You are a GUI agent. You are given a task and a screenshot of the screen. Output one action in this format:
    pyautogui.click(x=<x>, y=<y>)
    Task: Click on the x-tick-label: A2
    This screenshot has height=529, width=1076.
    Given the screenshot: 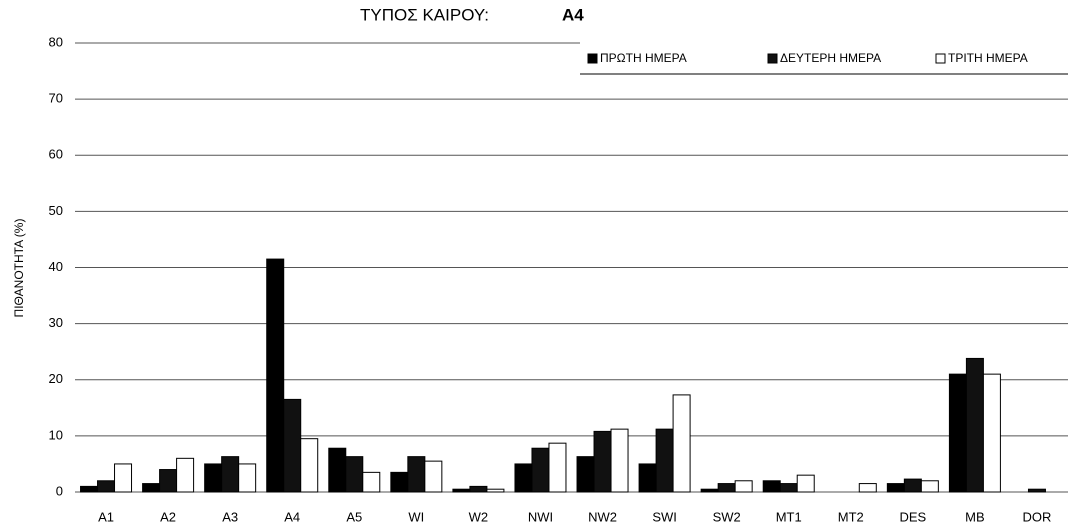 What is the action you would take?
    pyautogui.click(x=168, y=516)
    